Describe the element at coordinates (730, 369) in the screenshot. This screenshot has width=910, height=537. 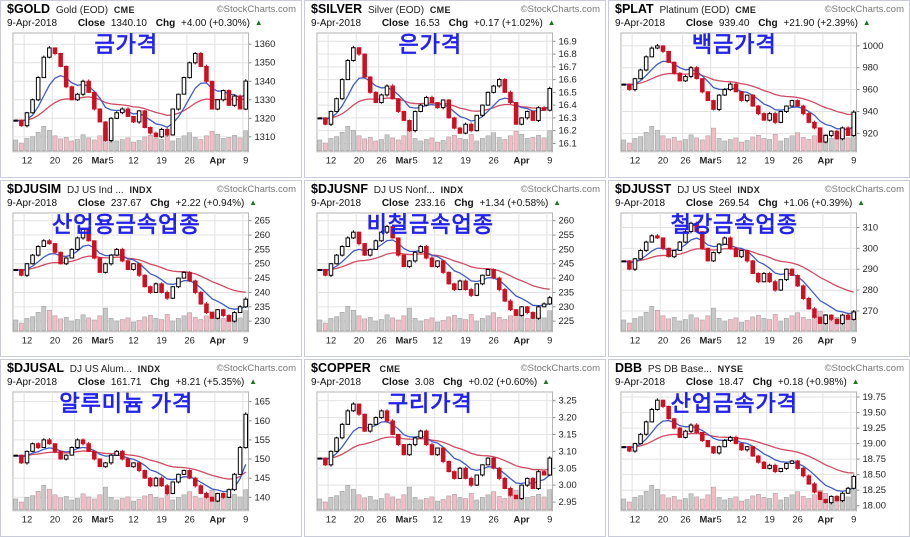
I see `chart-exchange: NYSE` at that location.